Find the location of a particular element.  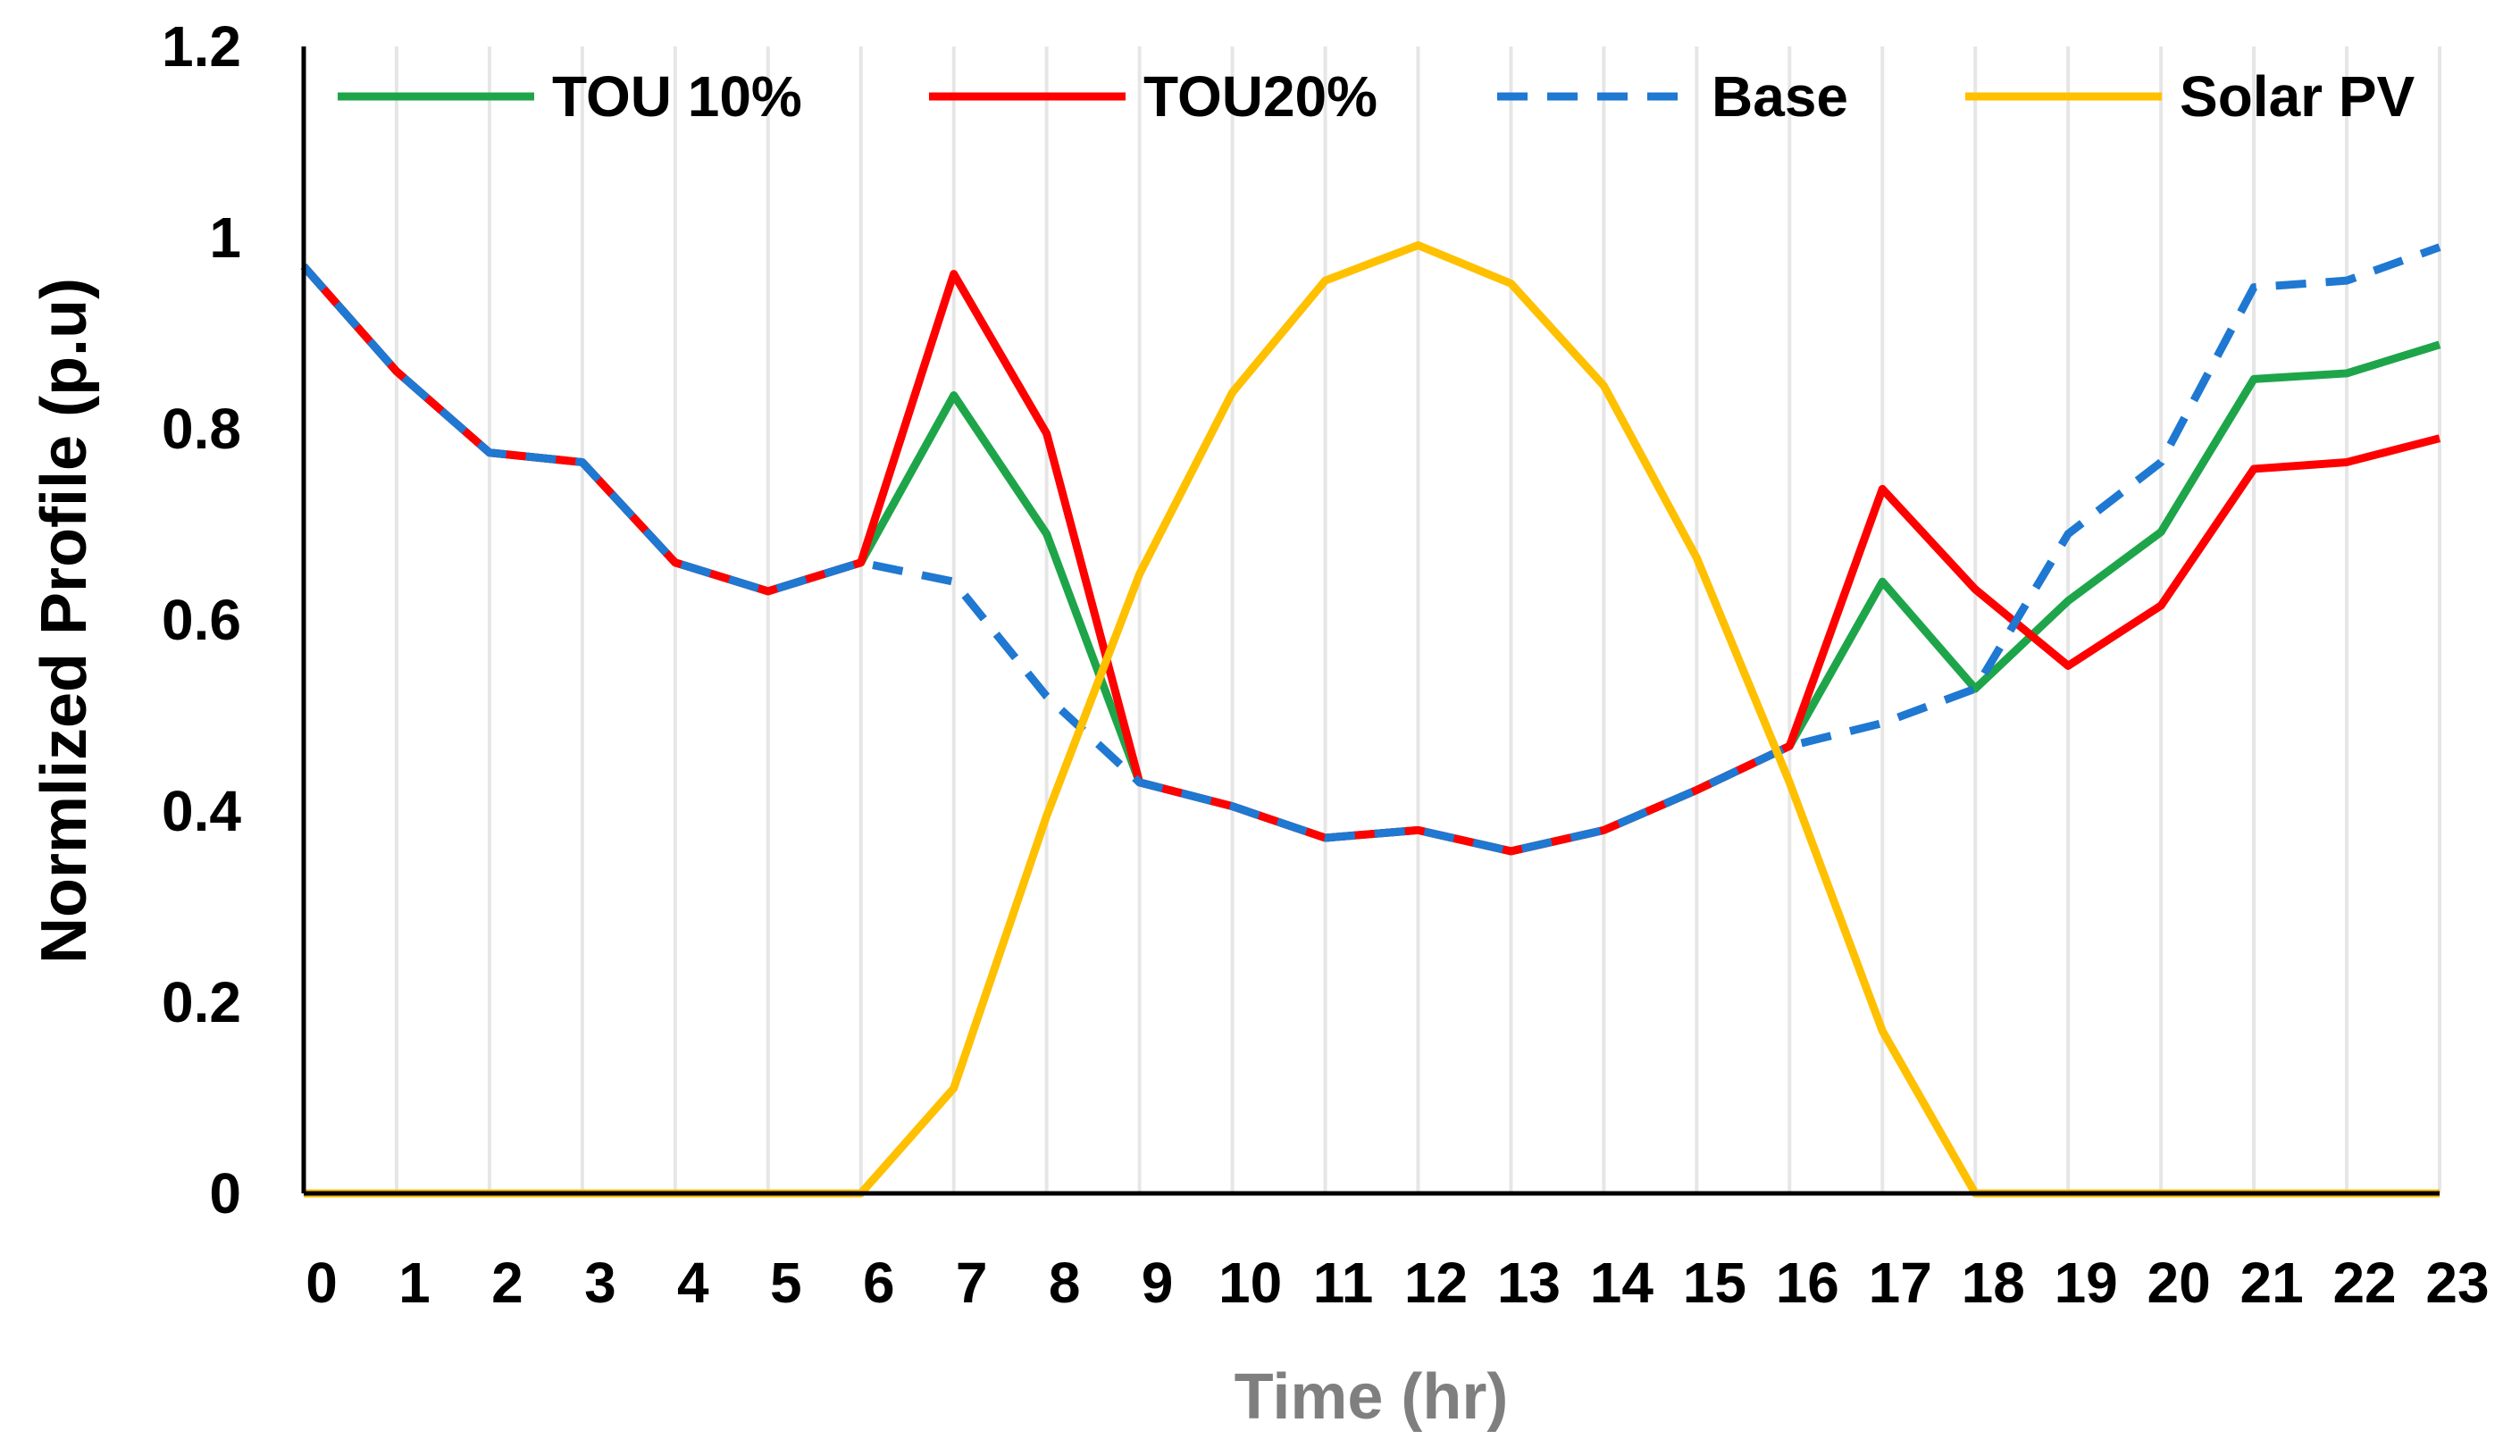

x-tick-label: 17 is located at coordinates (1900, 1283).